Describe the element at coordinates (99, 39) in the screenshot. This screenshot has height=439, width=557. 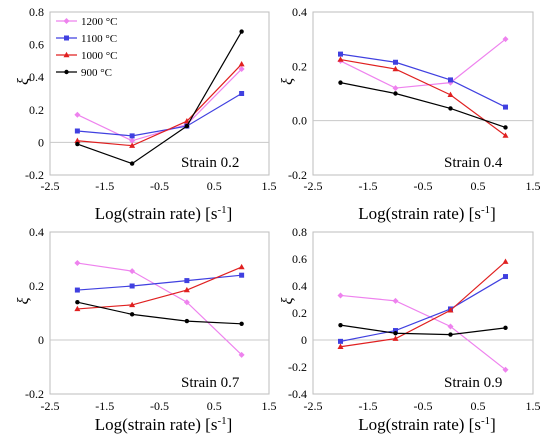
I see `legend-label: 1100 °C` at that location.